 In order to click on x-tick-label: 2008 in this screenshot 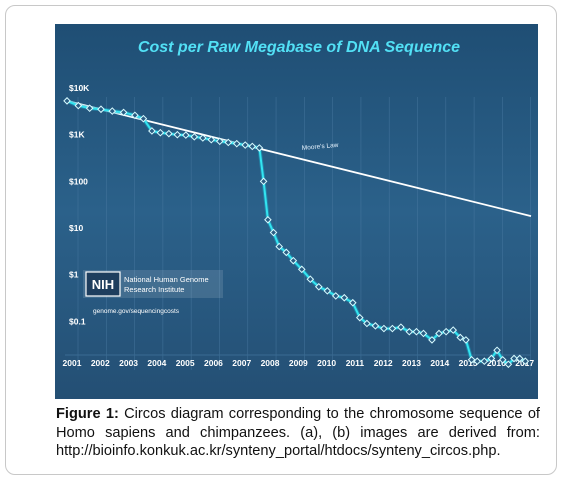, I will do `click(270, 363)`.